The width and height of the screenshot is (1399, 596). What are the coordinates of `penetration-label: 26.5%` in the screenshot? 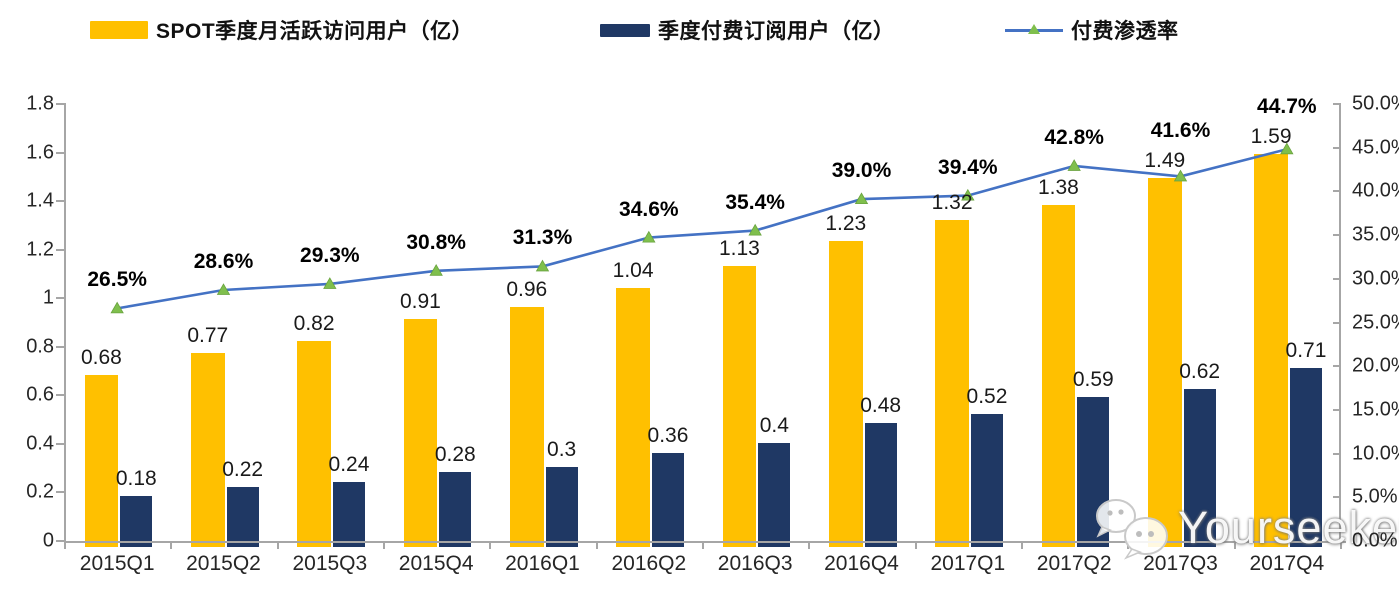 It's located at (117, 280).